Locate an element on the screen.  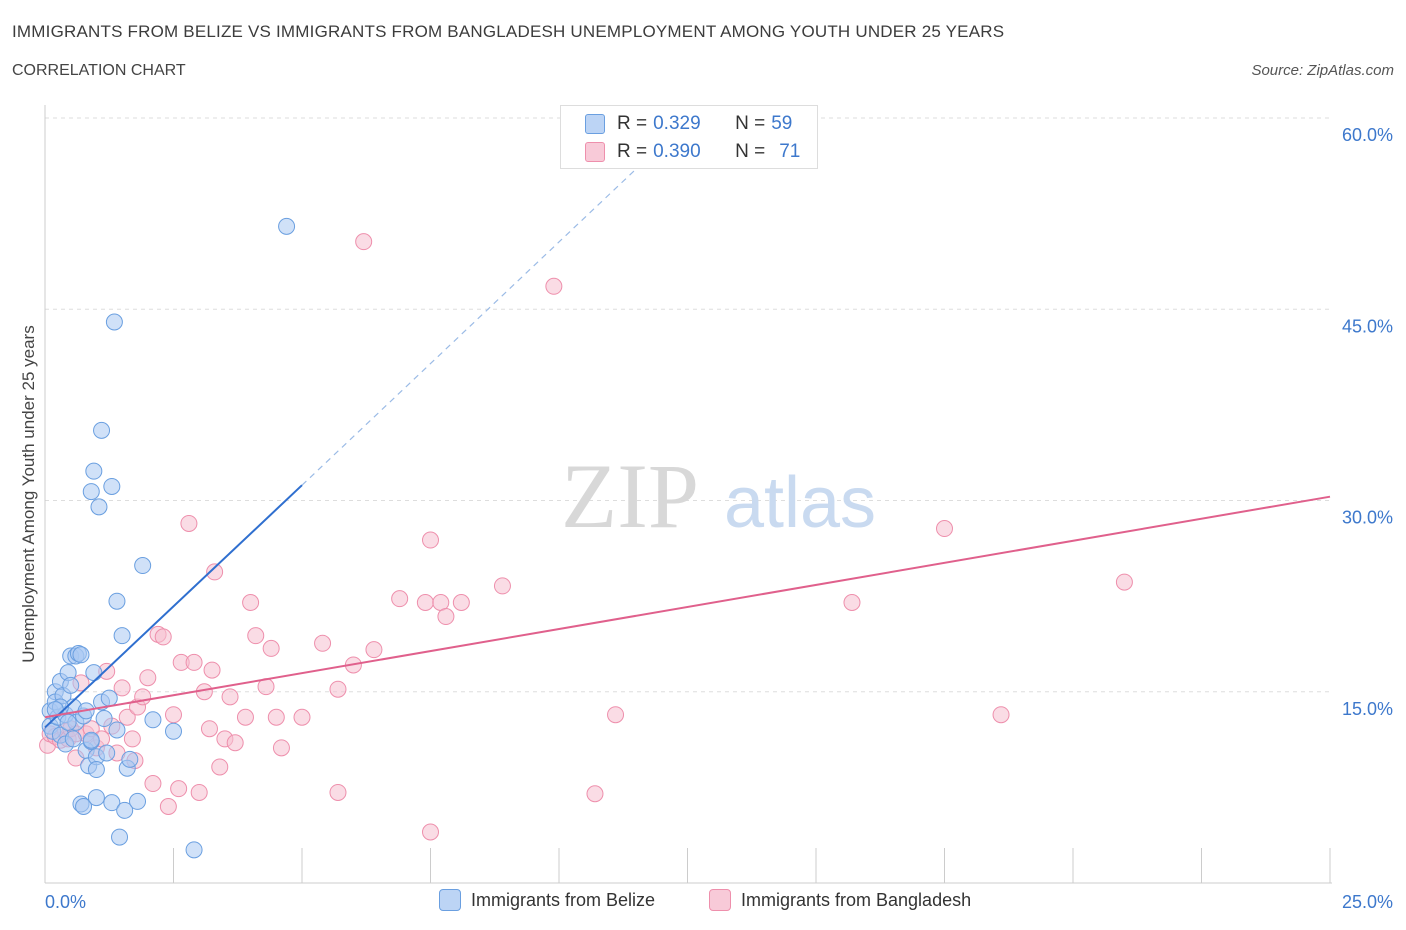
series-belize-points is located at coordinates (168, 538).